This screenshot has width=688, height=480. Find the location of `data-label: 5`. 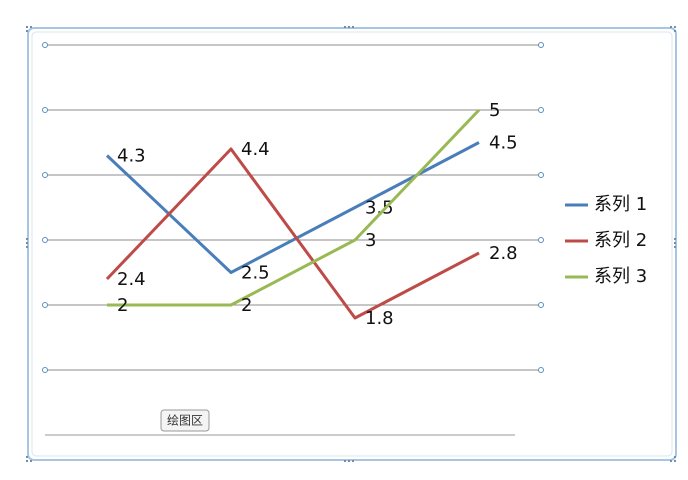

data-label: 5 is located at coordinates (494, 110).